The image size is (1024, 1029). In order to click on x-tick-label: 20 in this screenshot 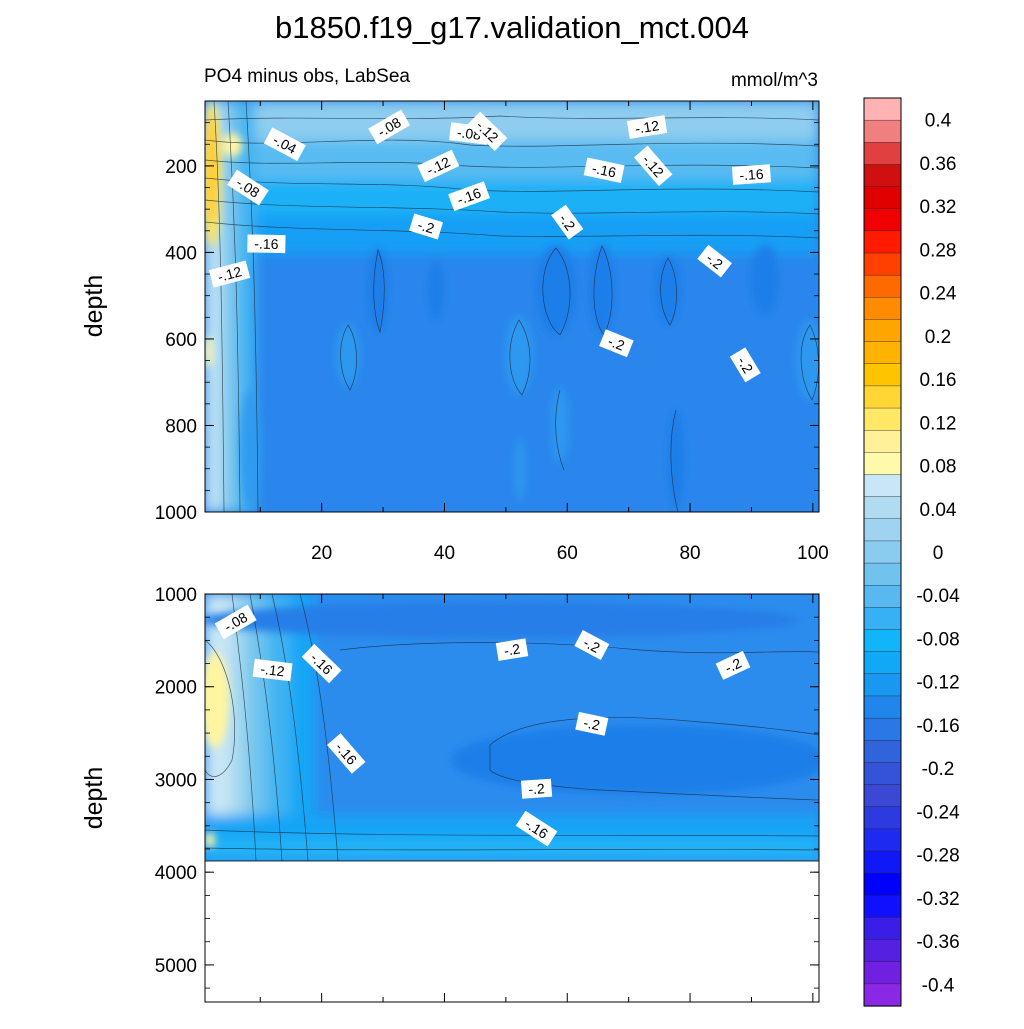, I will do `click(321, 553)`.